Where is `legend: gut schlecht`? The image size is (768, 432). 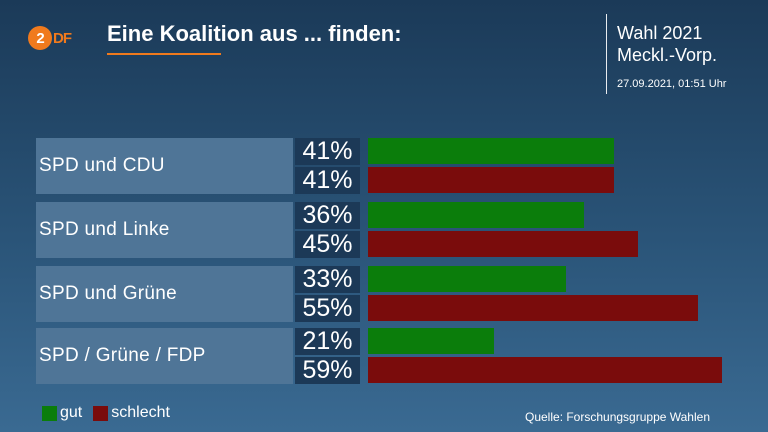
legend: gut schlecht is located at coordinates (111, 413).